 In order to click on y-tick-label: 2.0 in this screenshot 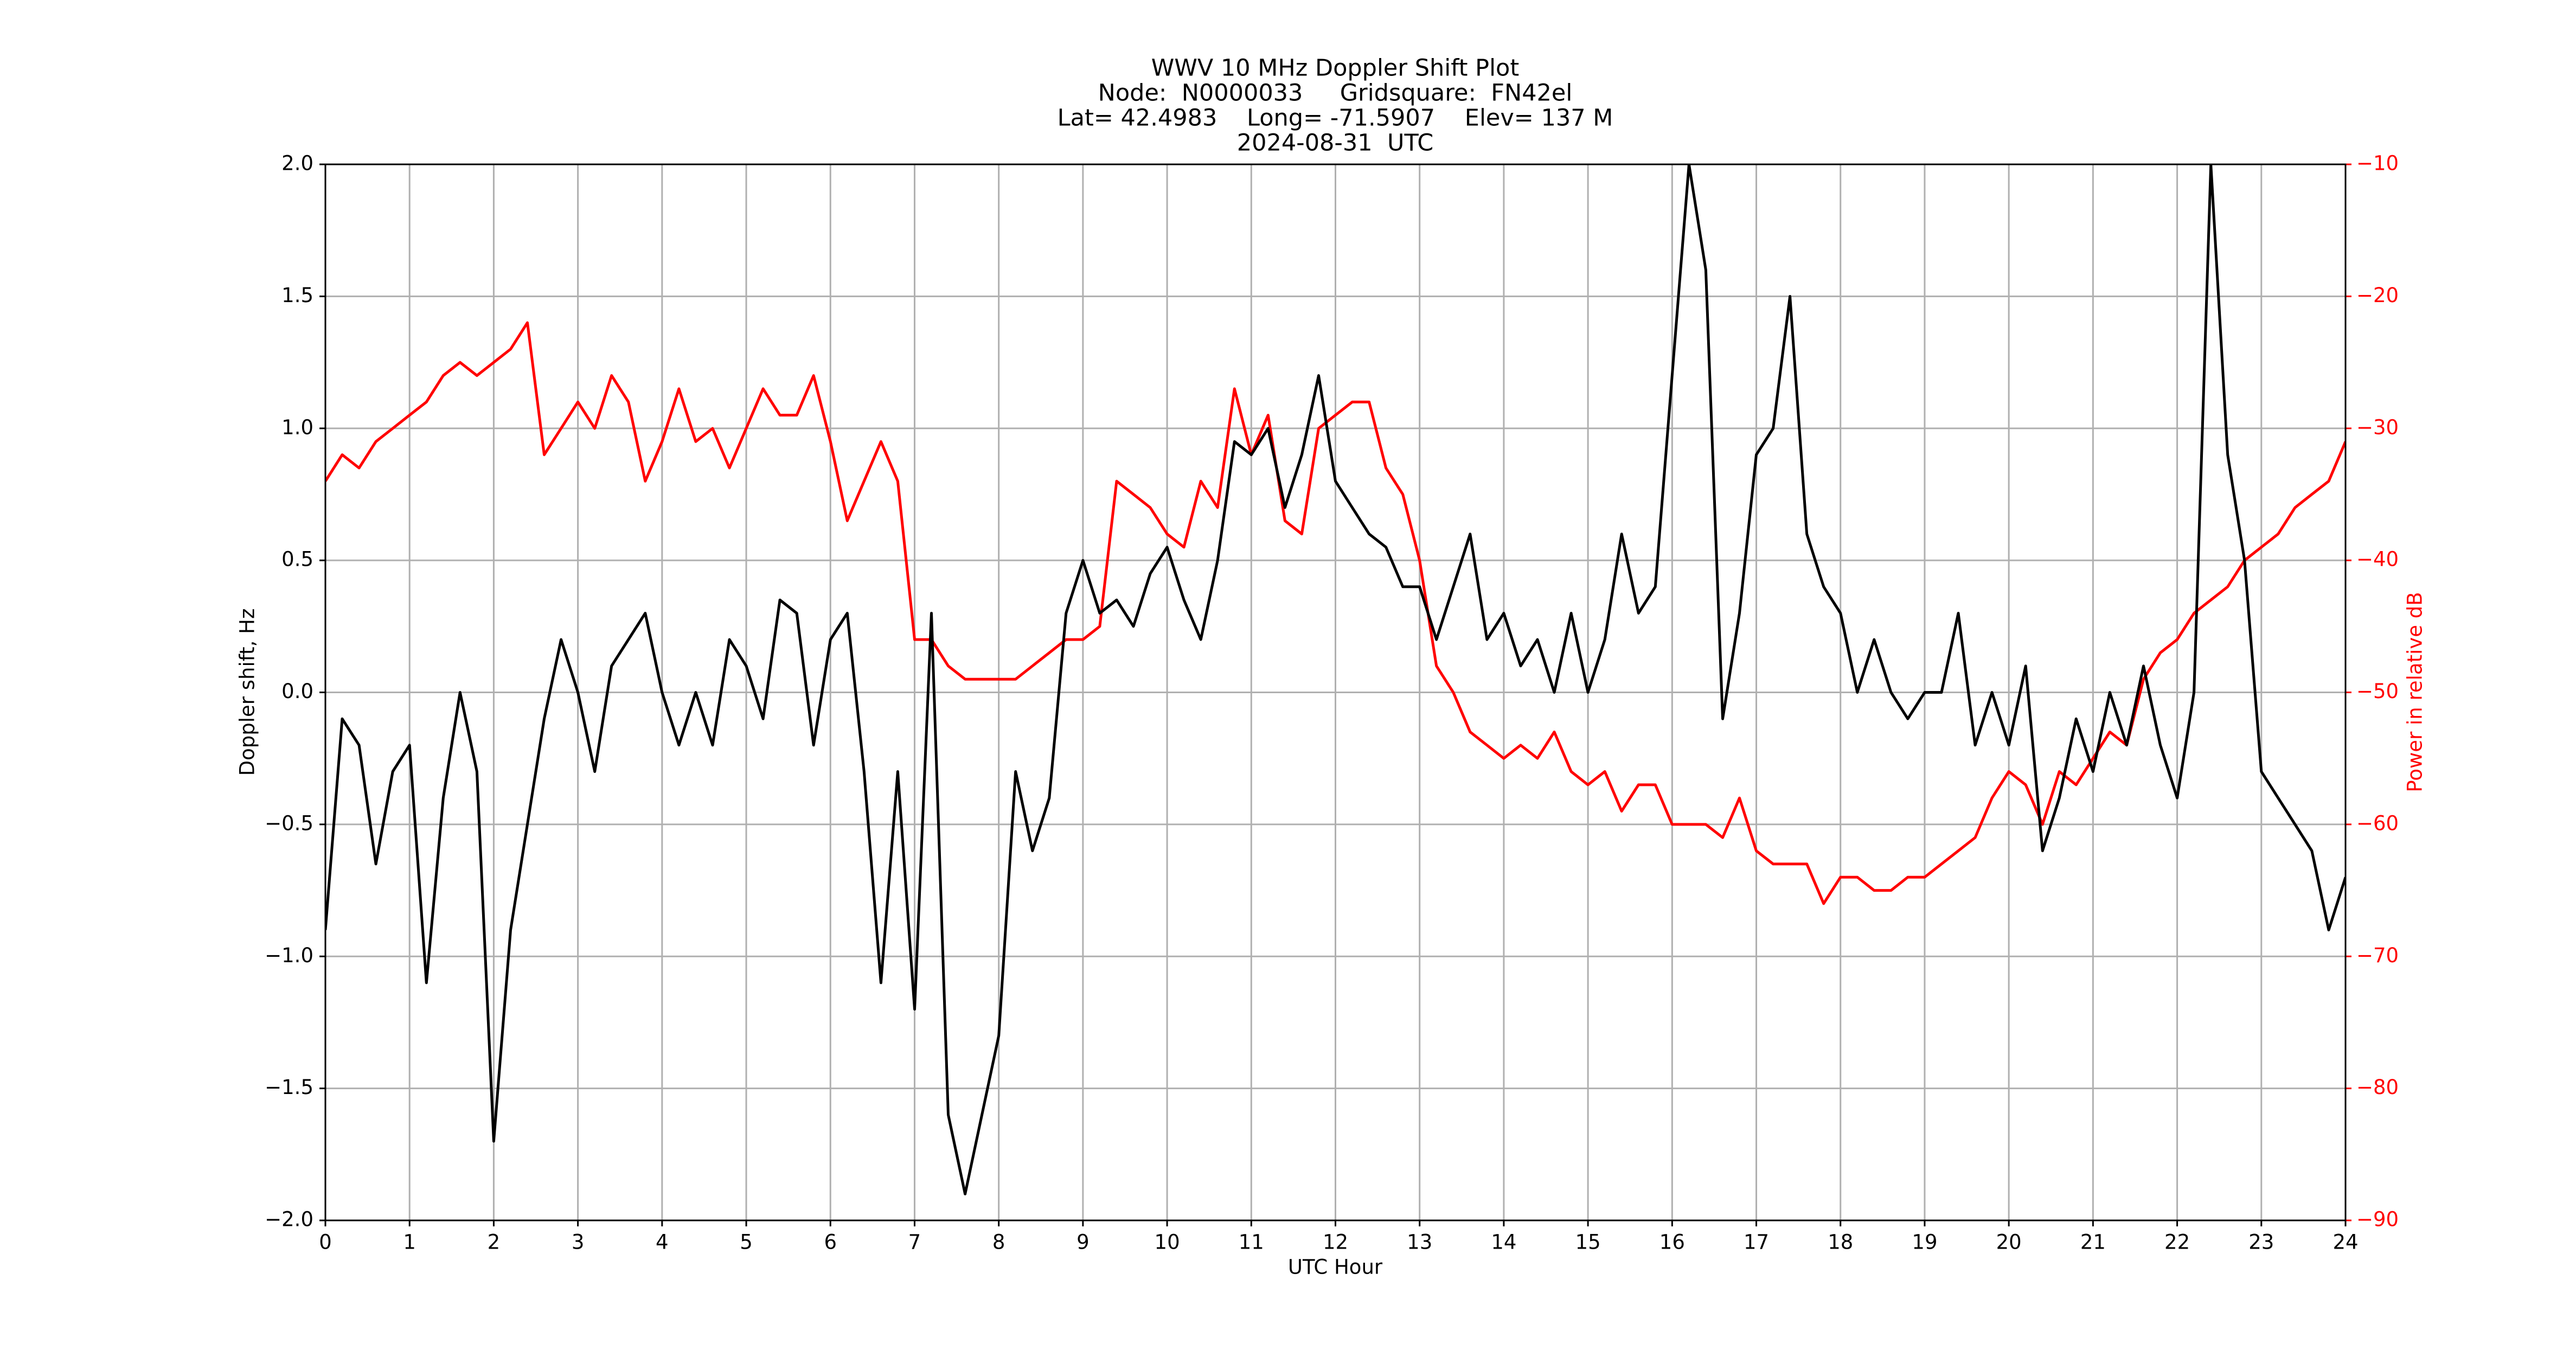, I will do `click(297, 163)`.